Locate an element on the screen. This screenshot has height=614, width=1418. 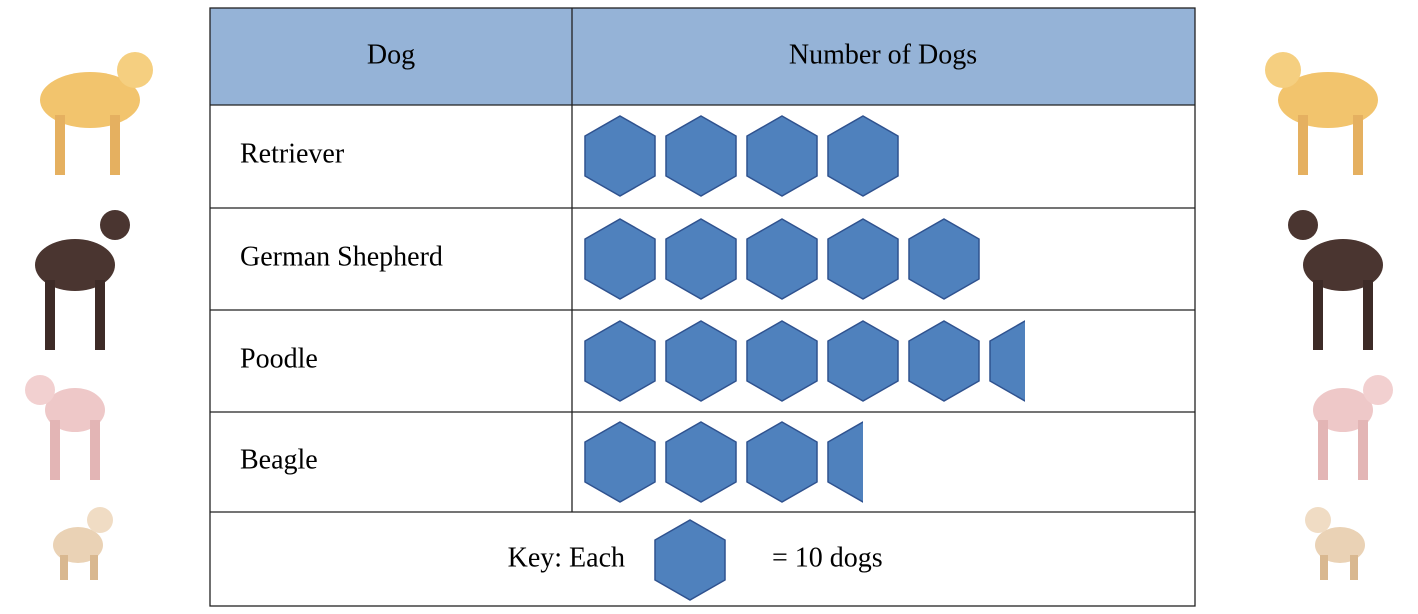
header-dog: Dog is located at coordinates (391, 54).